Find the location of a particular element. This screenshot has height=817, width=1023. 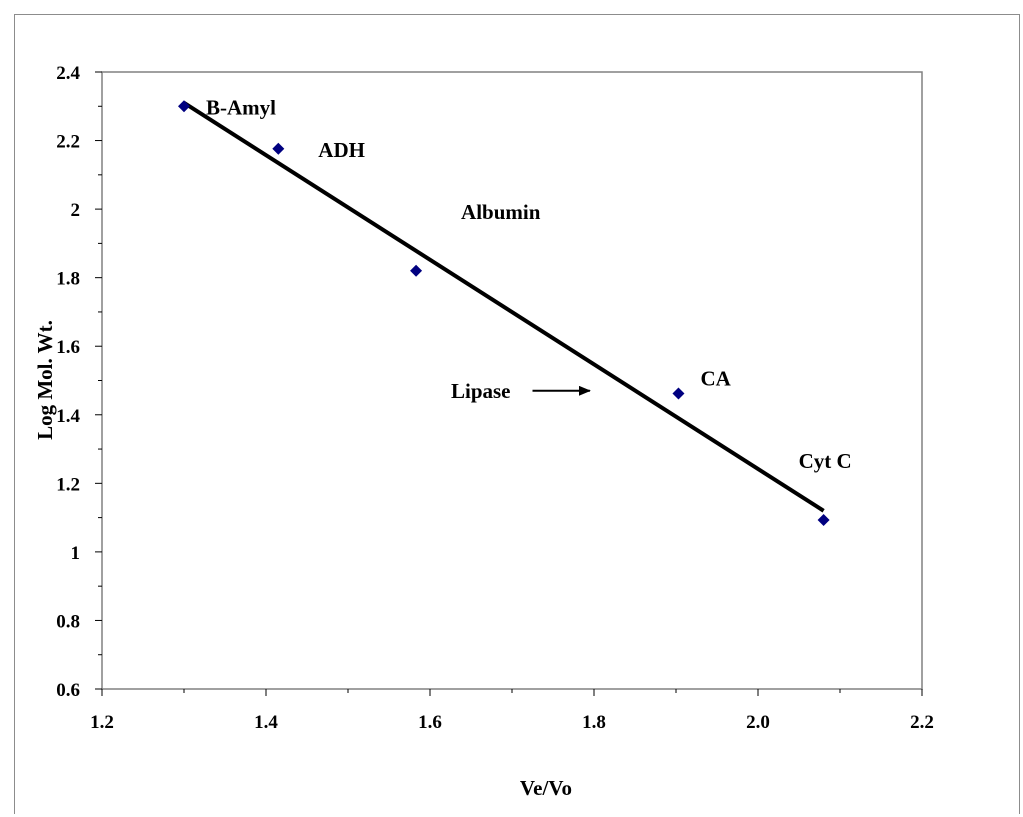

x-axis-title: Ve/Vo is located at coordinates (546, 788).